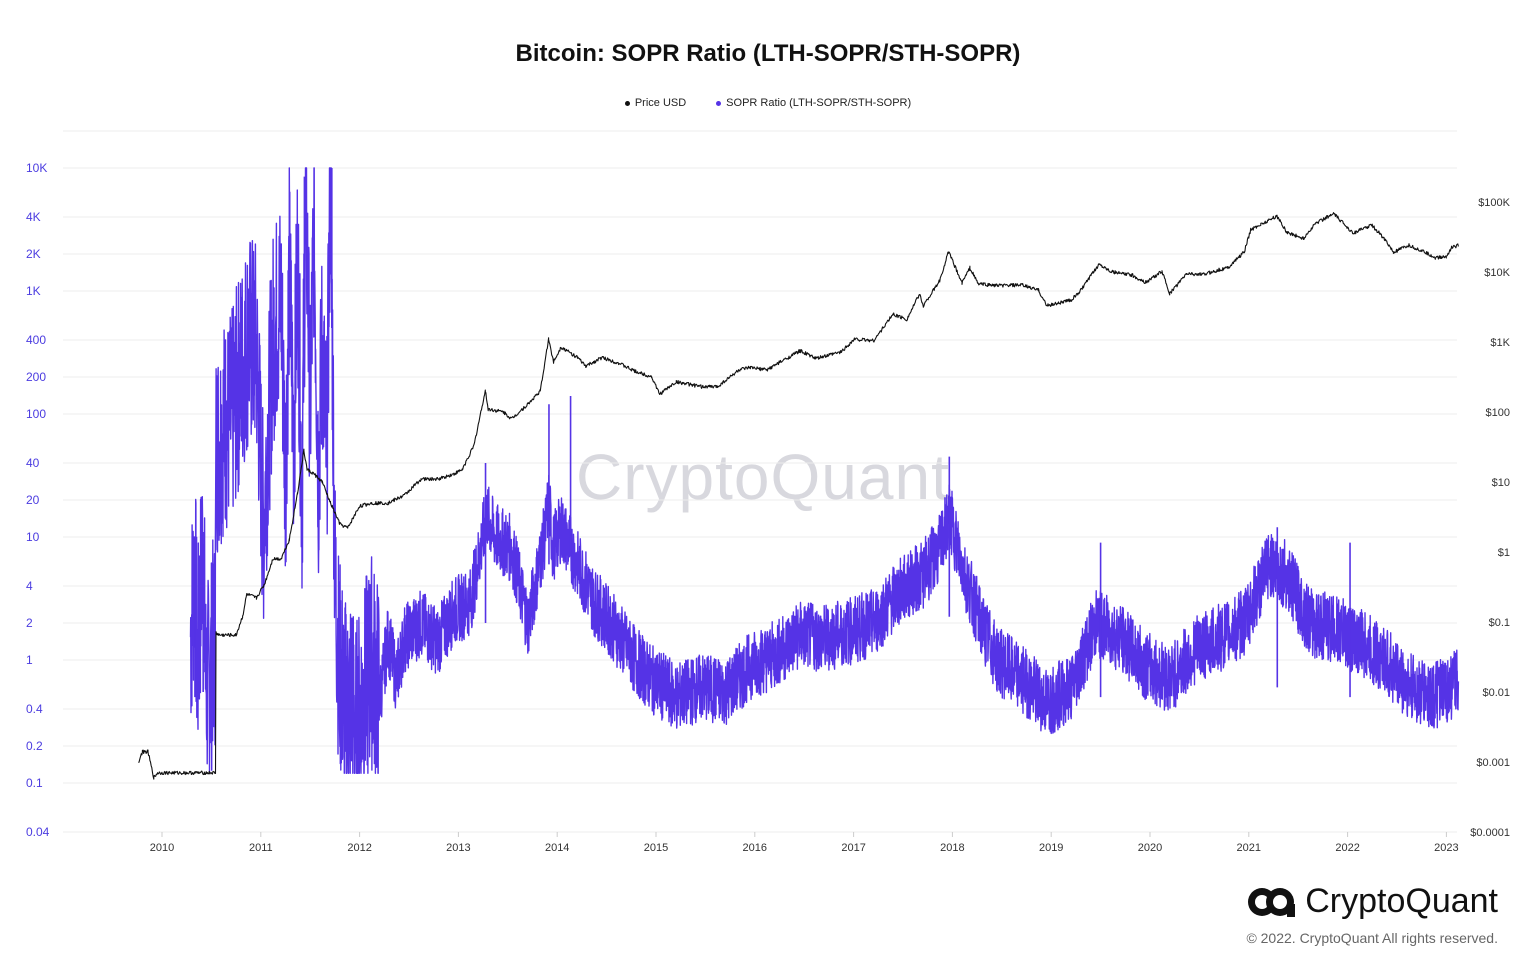 Image resolution: width=1536 pixels, height=967 pixels. I want to click on x-tick-label: 2022, so click(1347, 848).